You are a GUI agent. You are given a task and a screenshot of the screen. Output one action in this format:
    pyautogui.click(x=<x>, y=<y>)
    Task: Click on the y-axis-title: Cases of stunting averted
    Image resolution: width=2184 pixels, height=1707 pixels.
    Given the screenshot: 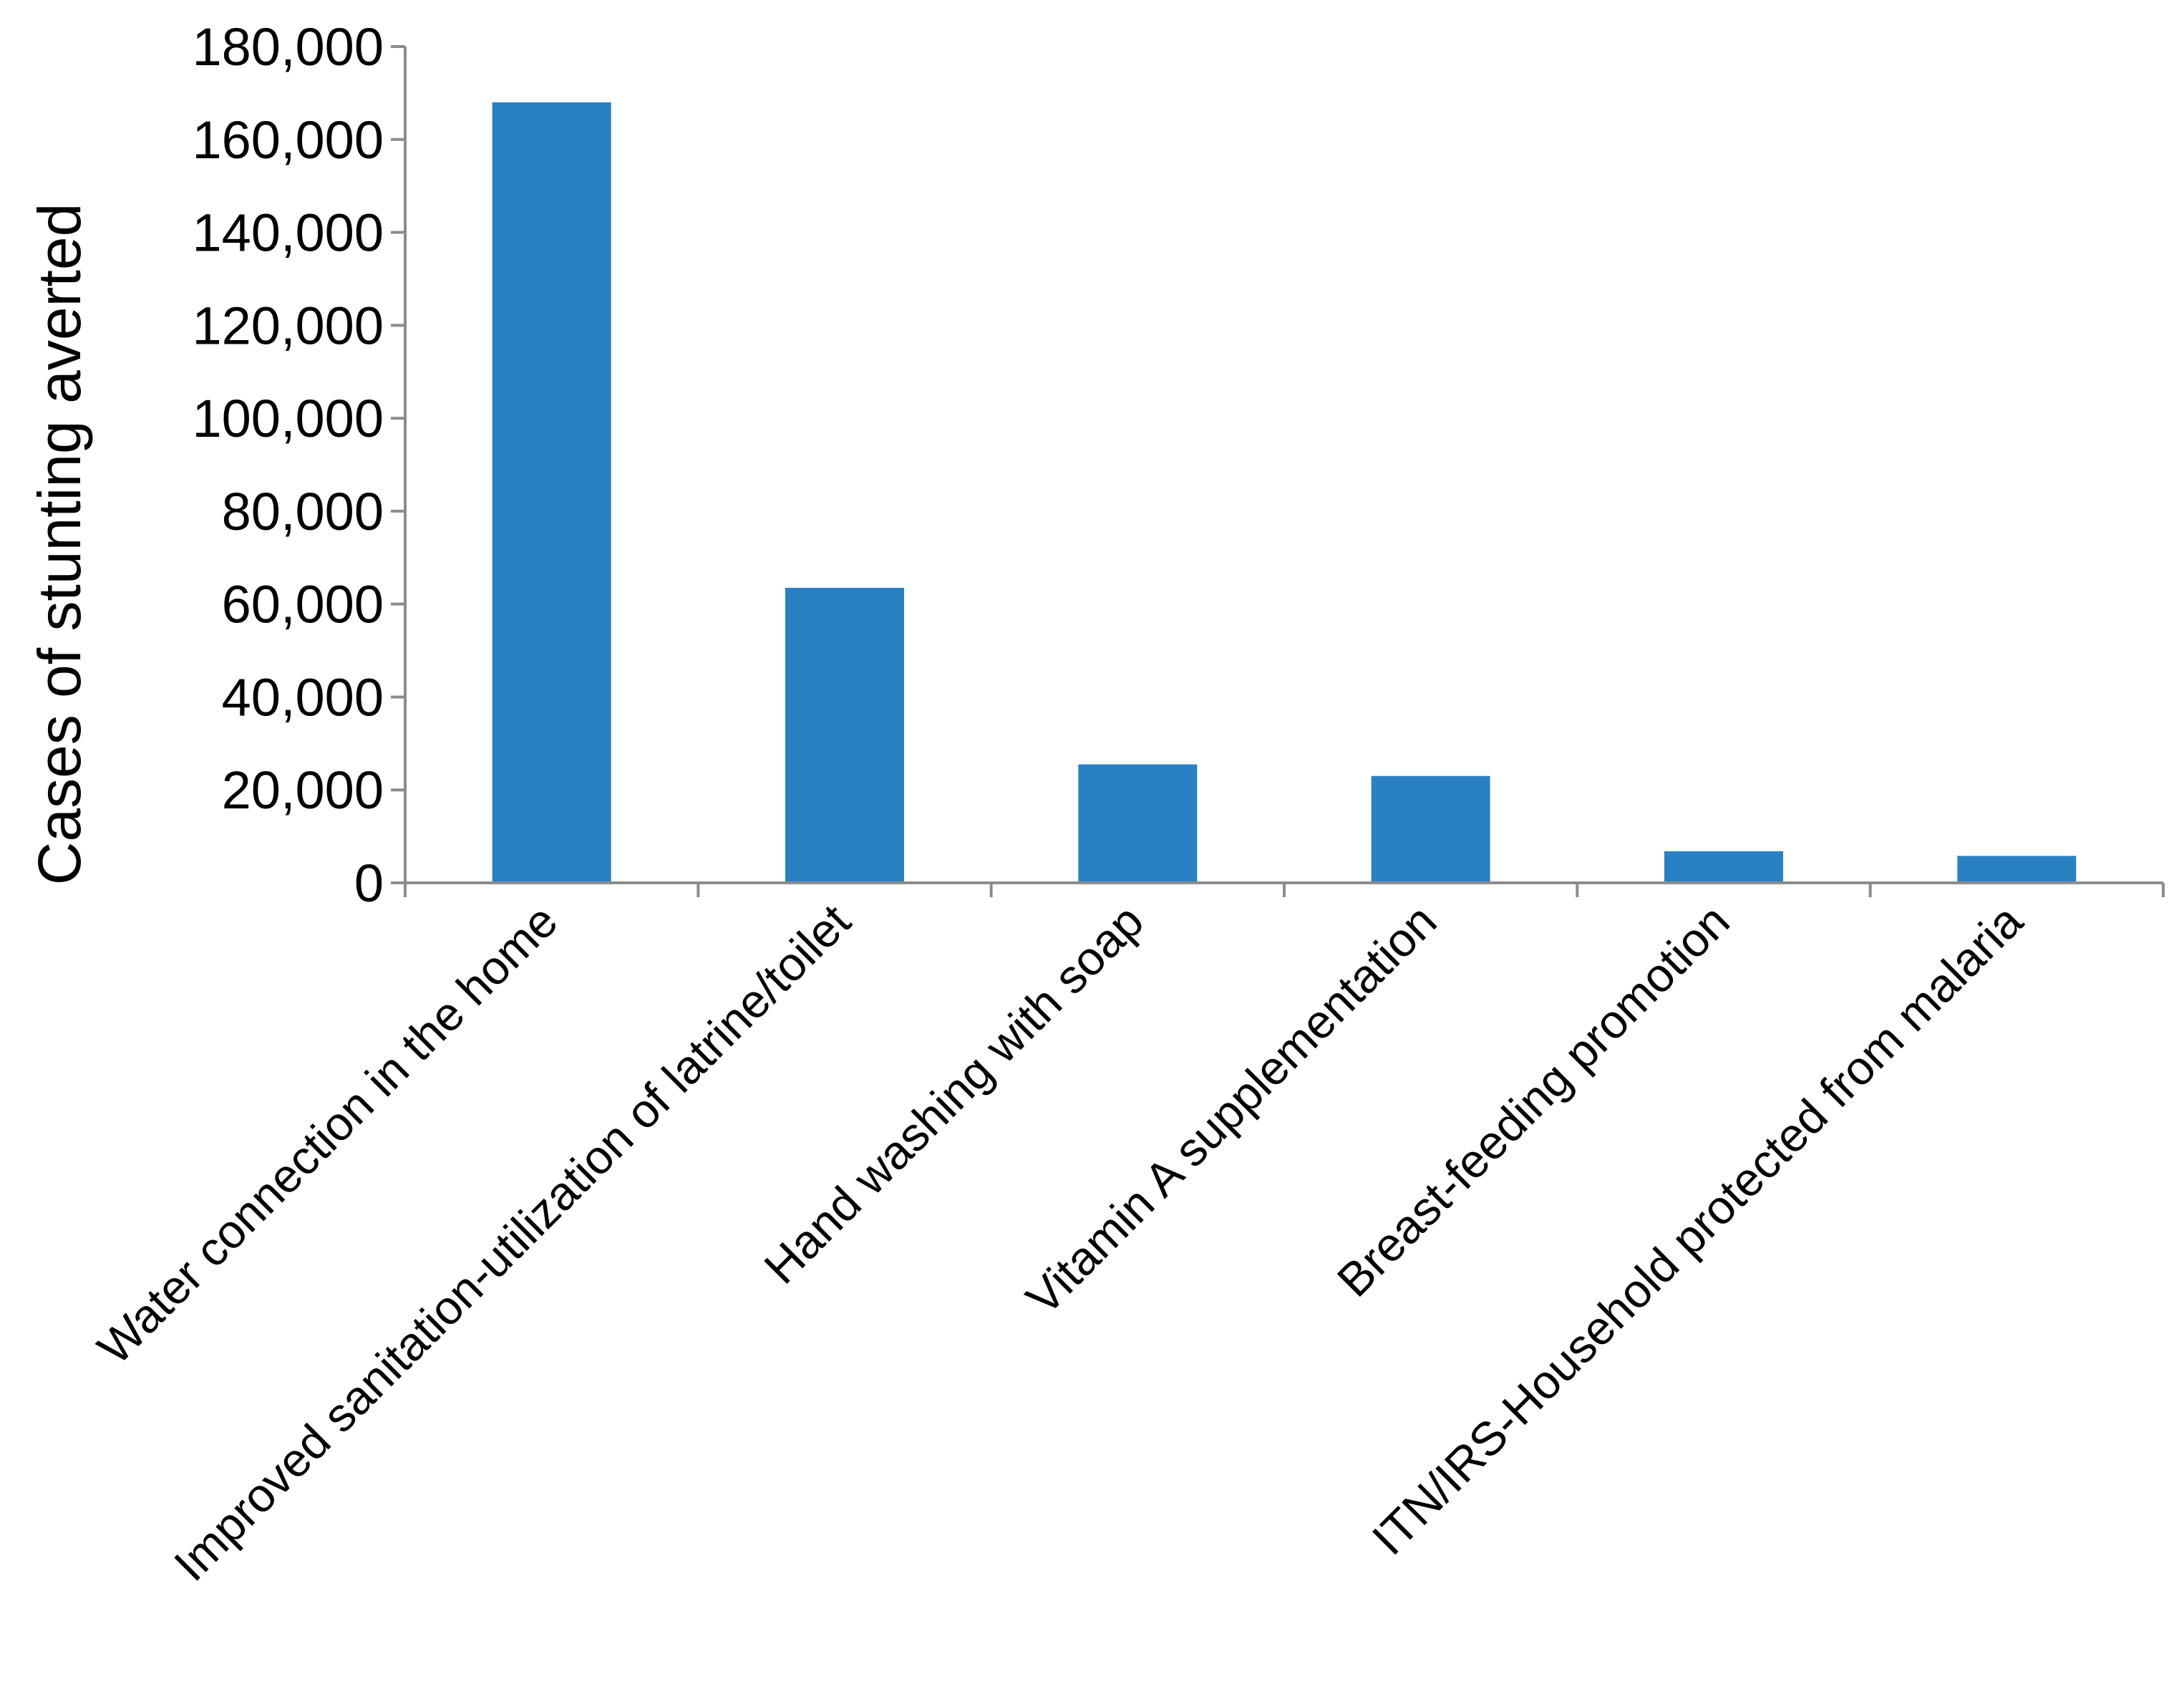 What is the action you would take?
    pyautogui.click(x=59, y=544)
    